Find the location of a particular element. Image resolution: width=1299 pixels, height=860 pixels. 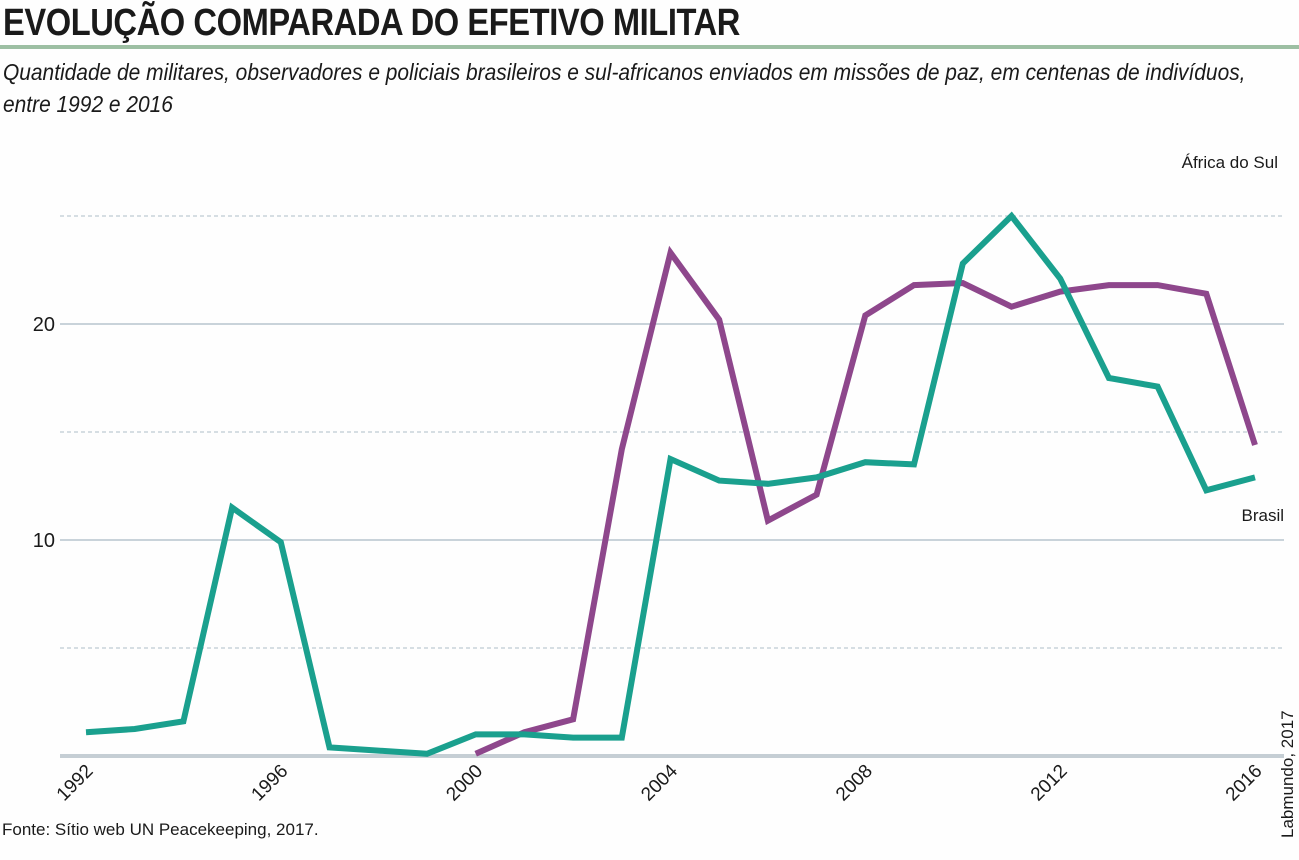

x-tick-label: 2008 is located at coordinates (854, 783).